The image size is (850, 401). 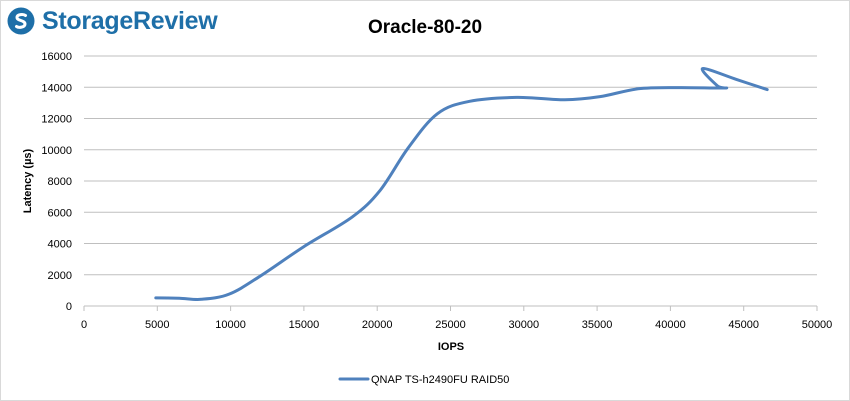 What do you see at coordinates (21, 21) in the screenshot?
I see `storagereview-logo-icon` at bounding box center [21, 21].